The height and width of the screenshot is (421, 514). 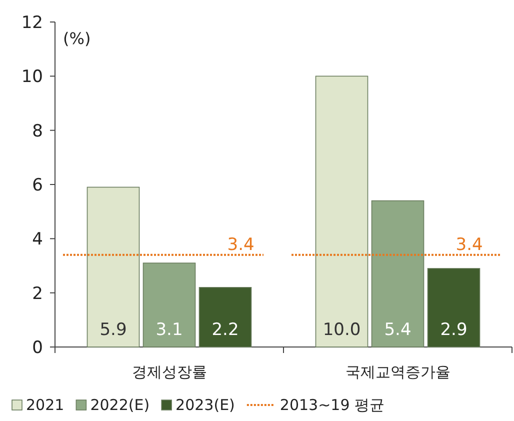 I want to click on data-label: 10.0, so click(x=341, y=330).